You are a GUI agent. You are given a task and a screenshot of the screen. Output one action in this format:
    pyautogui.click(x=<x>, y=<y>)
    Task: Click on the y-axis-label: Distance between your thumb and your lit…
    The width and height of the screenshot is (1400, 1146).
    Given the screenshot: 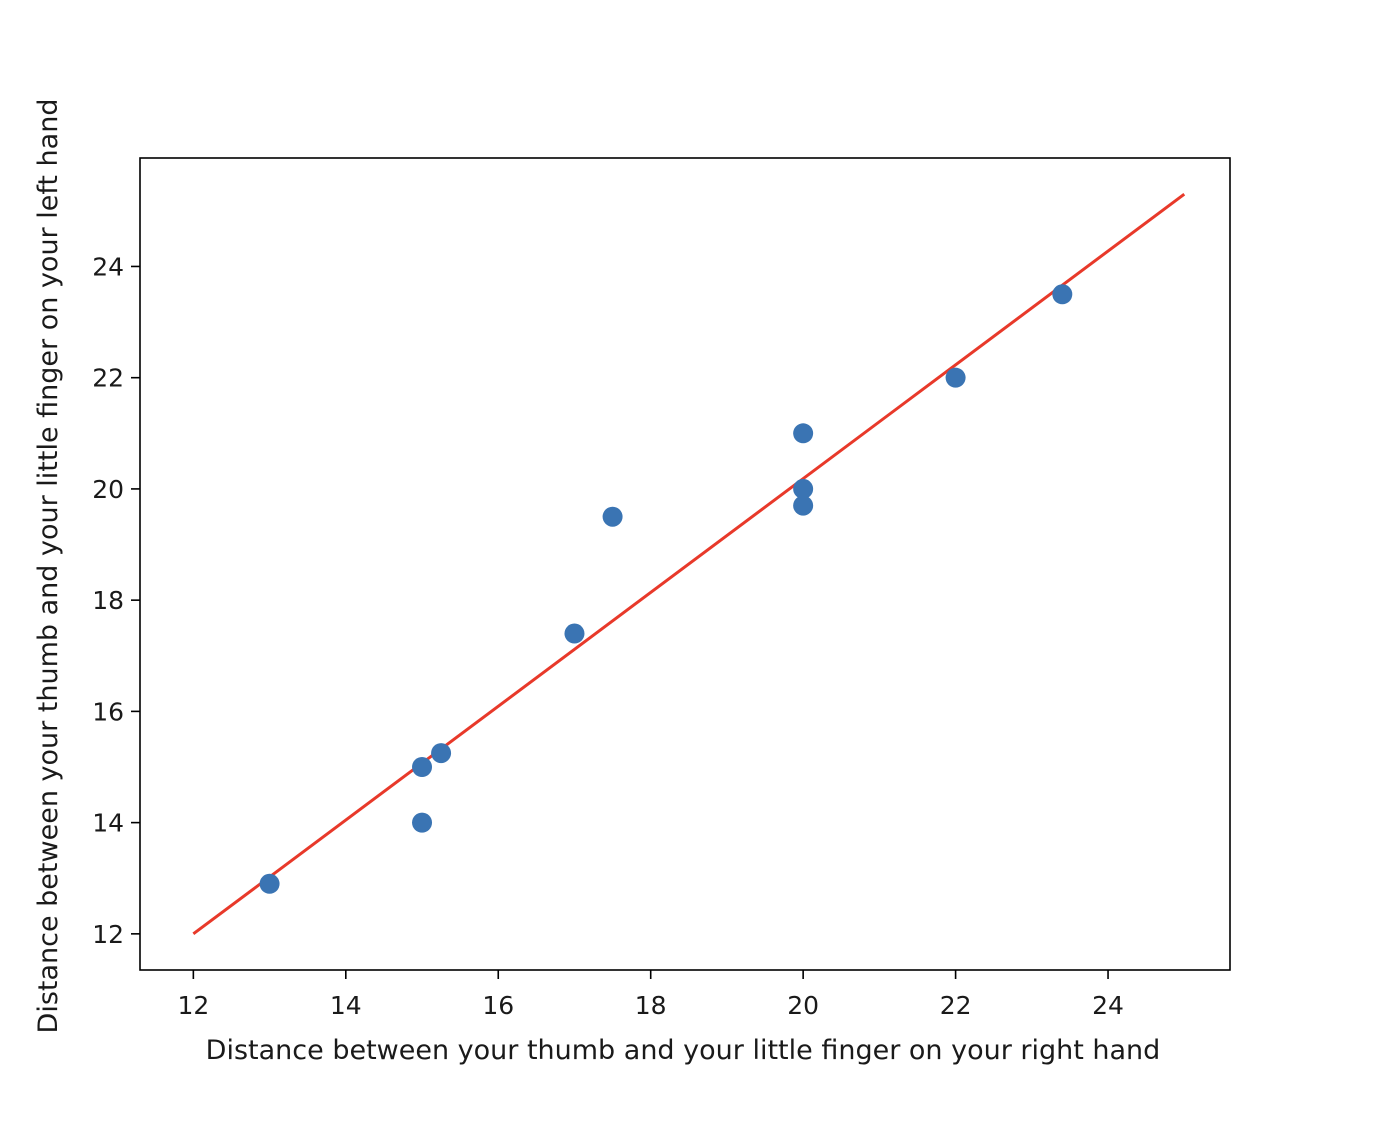 What is the action you would take?
    pyautogui.click(x=48, y=566)
    